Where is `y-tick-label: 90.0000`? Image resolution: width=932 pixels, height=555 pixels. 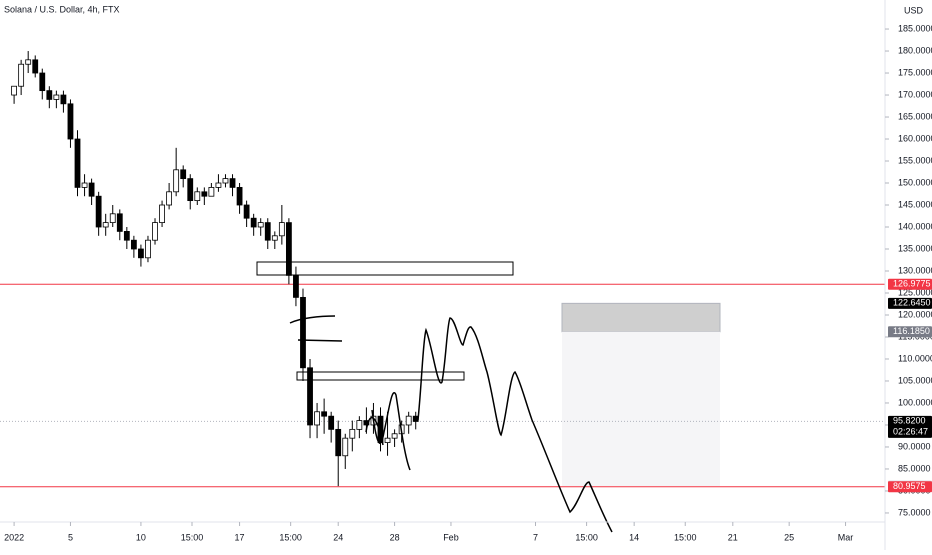 y-tick-label: 90.0000 is located at coordinates (914, 446).